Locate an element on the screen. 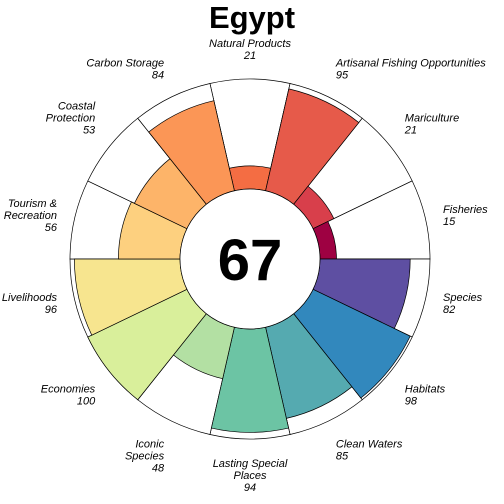 This screenshot has height=504, width=504. label-carbon-storage: Carbon Storage 84 is located at coordinates (125, 70).